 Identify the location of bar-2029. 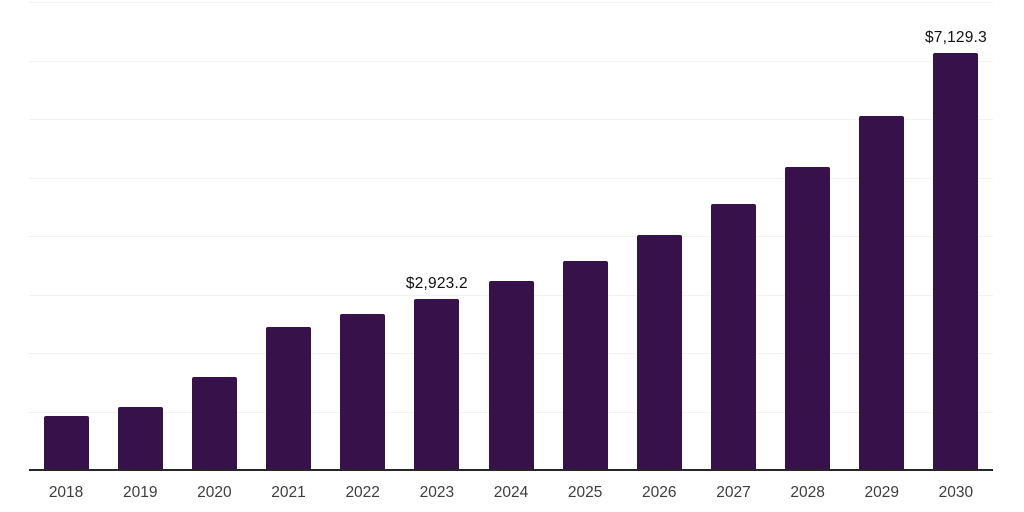
(882, 293).